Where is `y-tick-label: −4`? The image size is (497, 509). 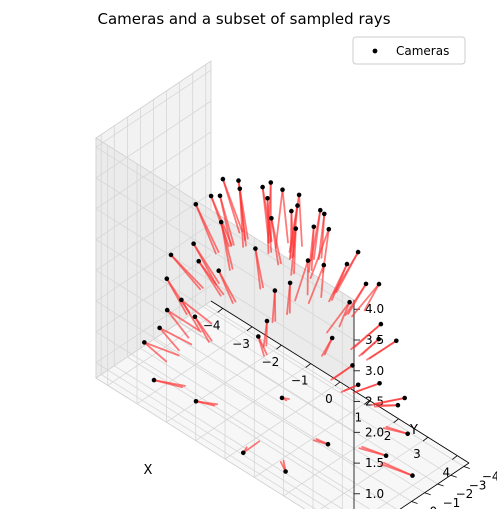 y-tick-label: −4 is located at coordinates (489, 477).